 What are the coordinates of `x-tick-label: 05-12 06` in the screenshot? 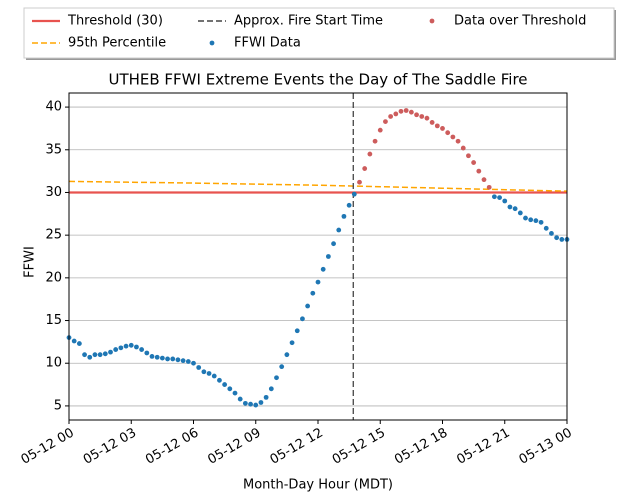 It's located at (172, 447).